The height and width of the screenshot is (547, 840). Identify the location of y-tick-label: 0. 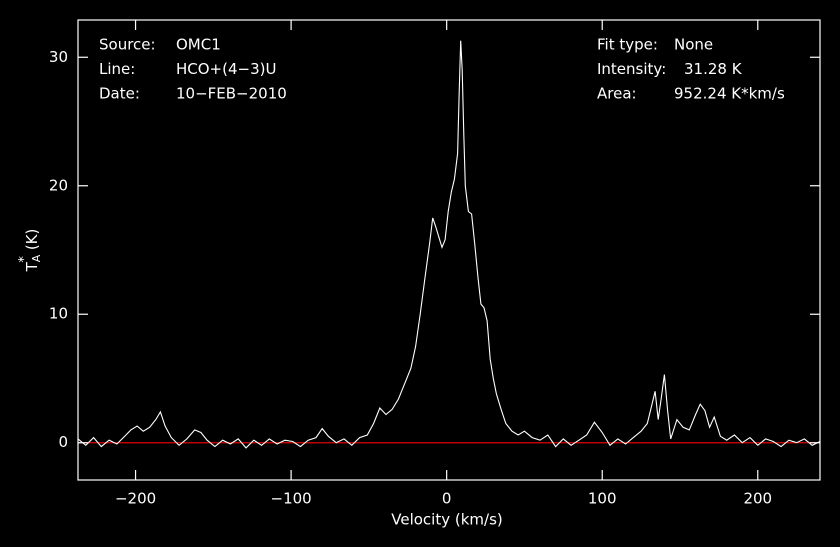
(63, 442).